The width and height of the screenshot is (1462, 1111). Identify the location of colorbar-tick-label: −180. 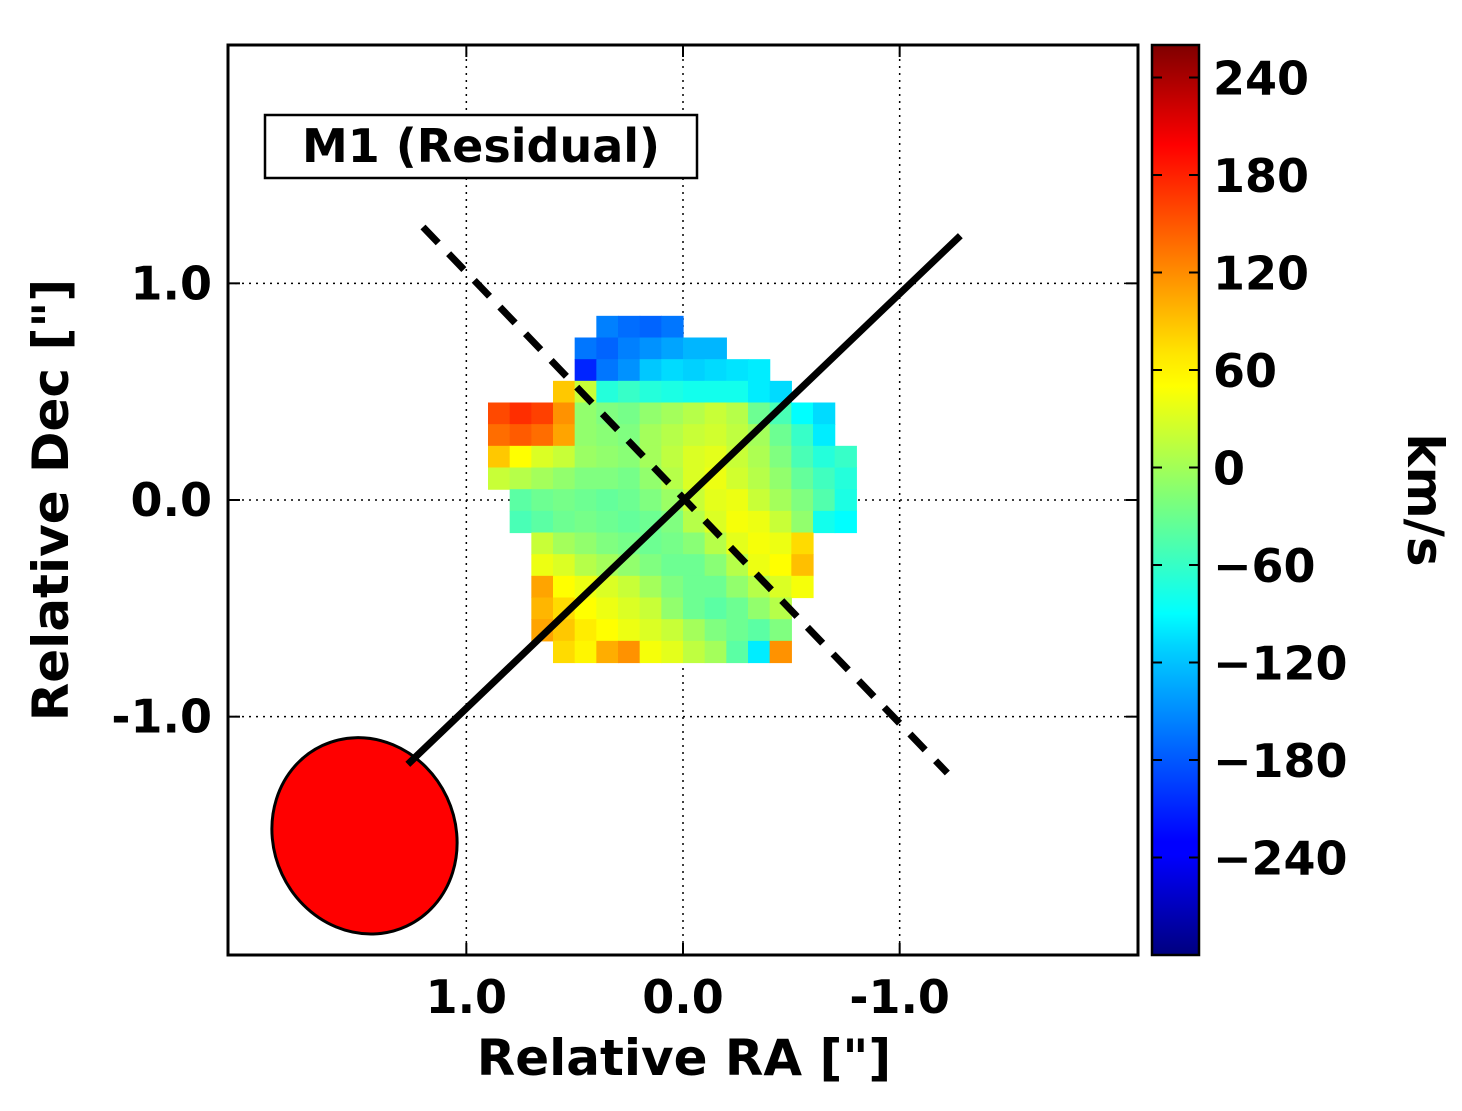
(1280, 761).